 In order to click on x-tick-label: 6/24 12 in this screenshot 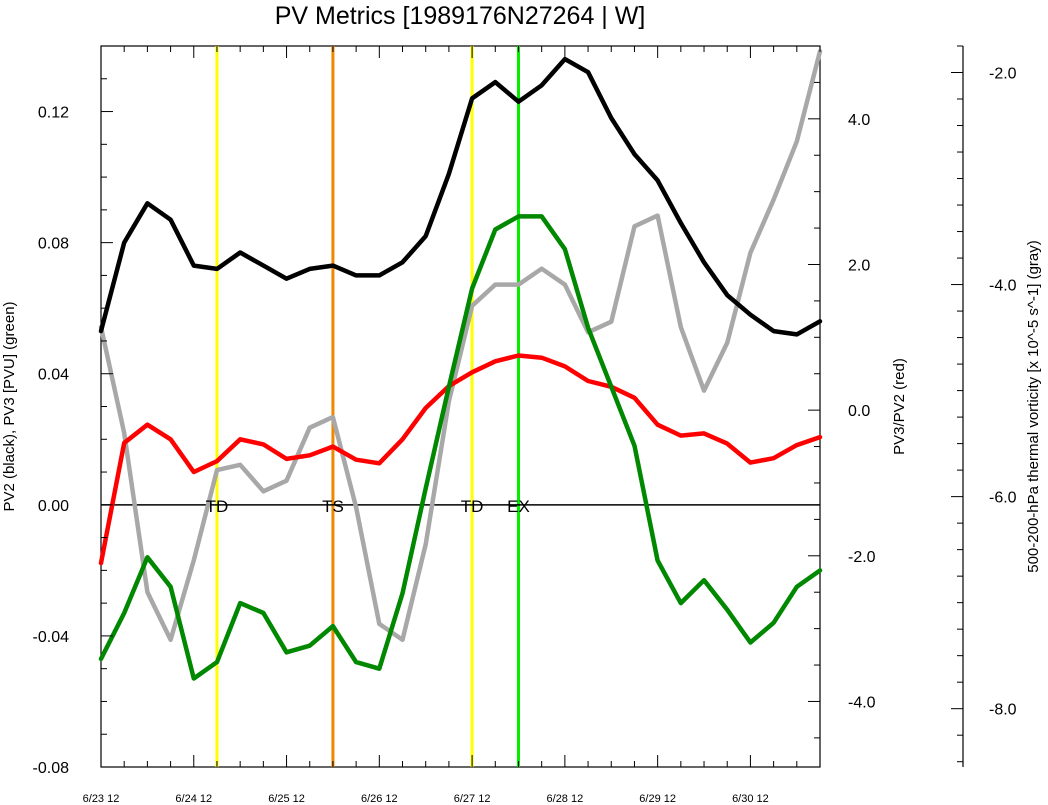, I will do `click(193, 799)`.